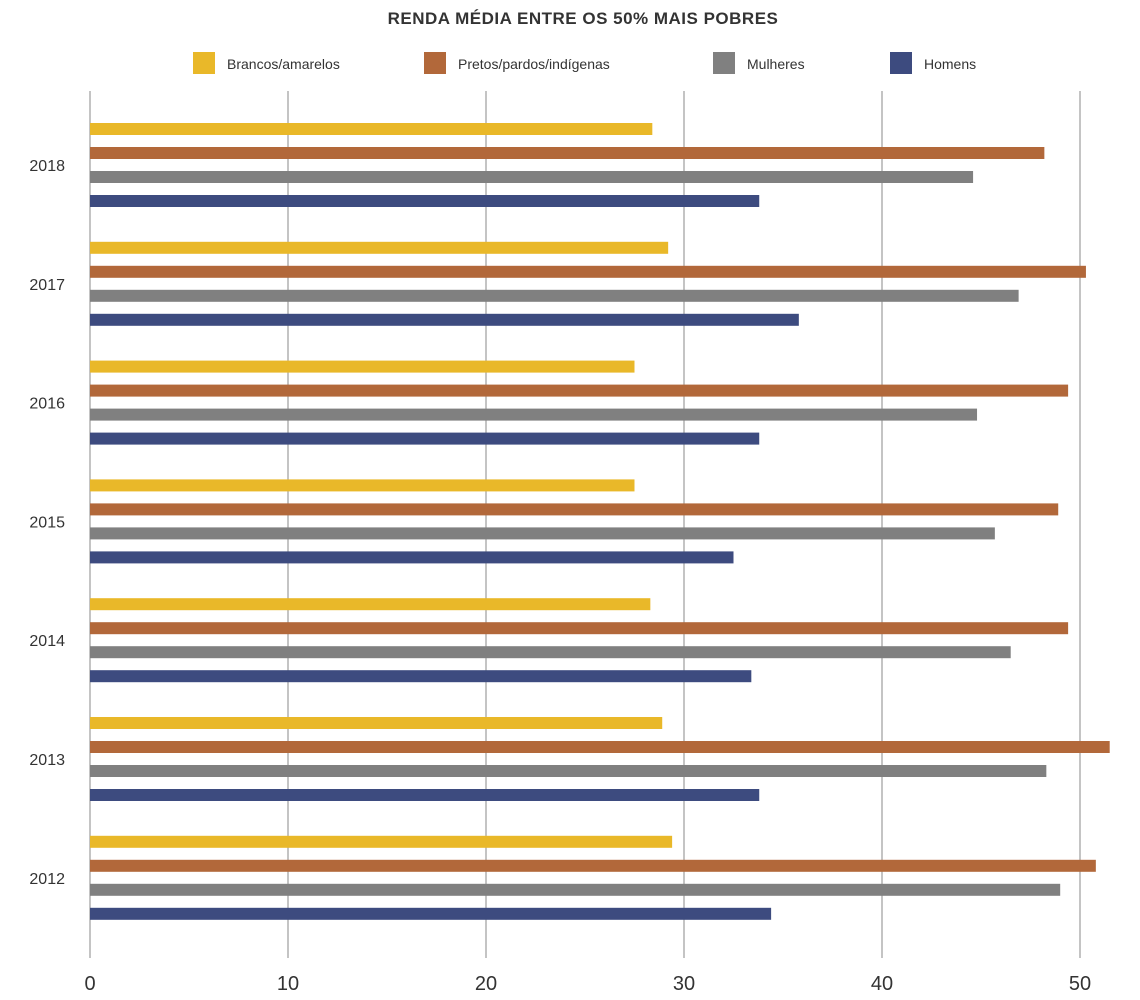  What do you see at coordinates (776, 64) in the screenshot?
I see `legend-label-2: Mulheres` at bounding box center [776, 64].